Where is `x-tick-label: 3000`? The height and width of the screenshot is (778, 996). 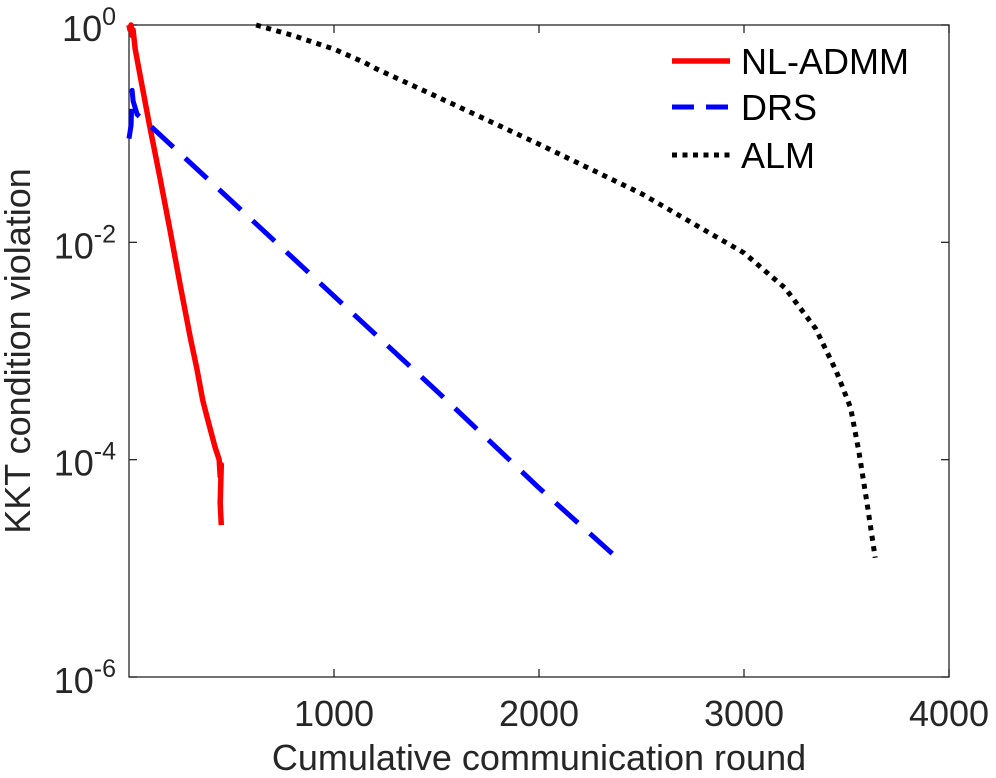
x-tick-label: 3000 is located at coordinates (744, 713).